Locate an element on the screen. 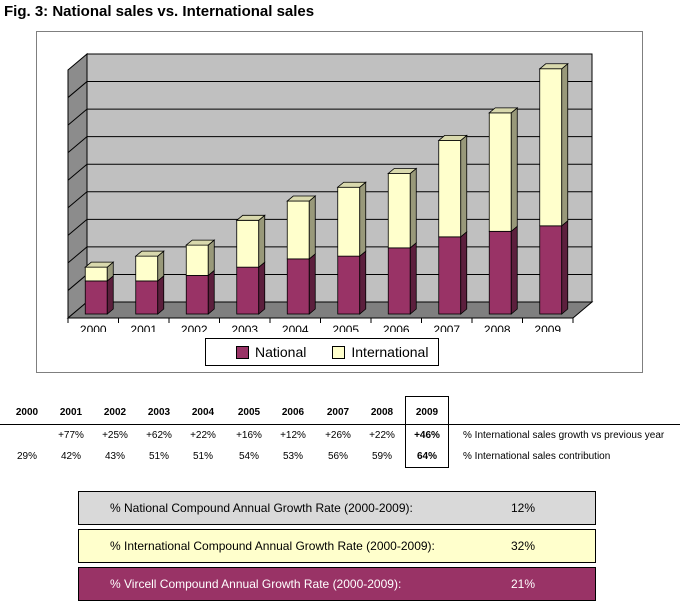  year-header-2003: 2003 is located at coordinates (159, 412).